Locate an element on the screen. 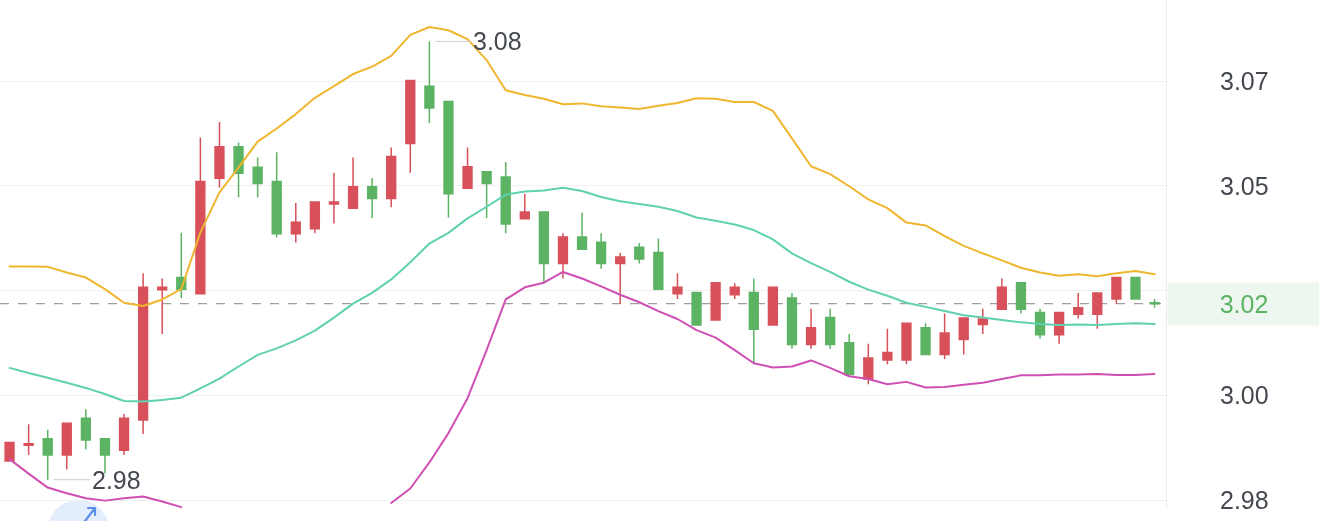 The width and height of the screenshot is (1319, 521). y-tick-label: 2.98 is located at coordinates (1244, 499).